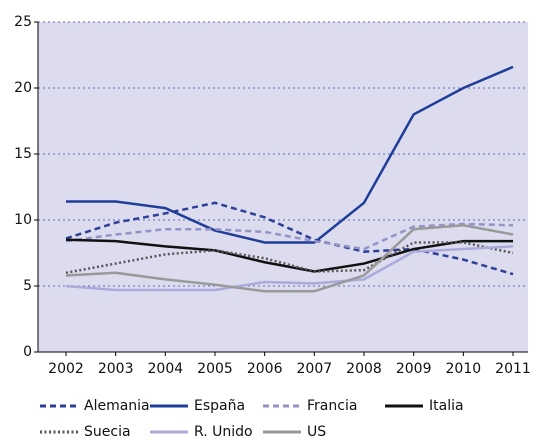 The width and height of the screenshot is (539, 439). I want to click on x-tick-label: 2008, so click(364, 369).